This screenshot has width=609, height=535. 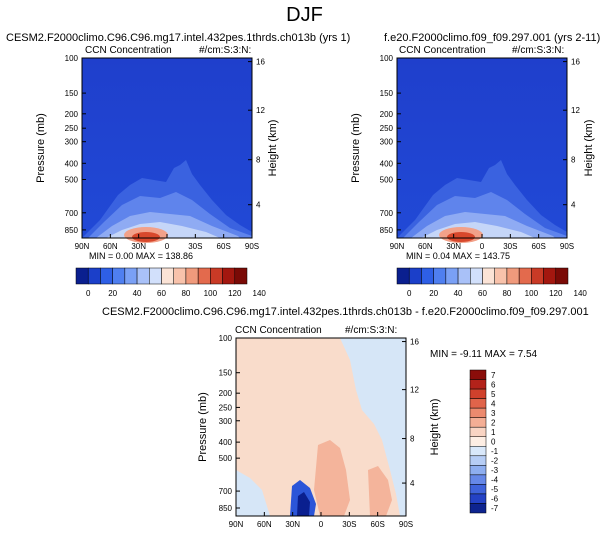 I want to click on panel-3-ylabel-right: Height (km), so click(x=435, y=427).